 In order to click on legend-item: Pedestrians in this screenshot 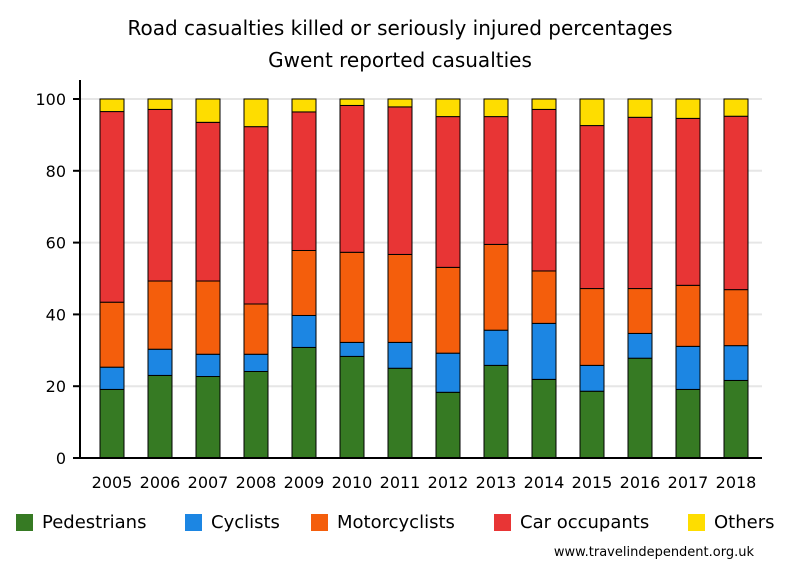, I will do `click(81, 522)`.